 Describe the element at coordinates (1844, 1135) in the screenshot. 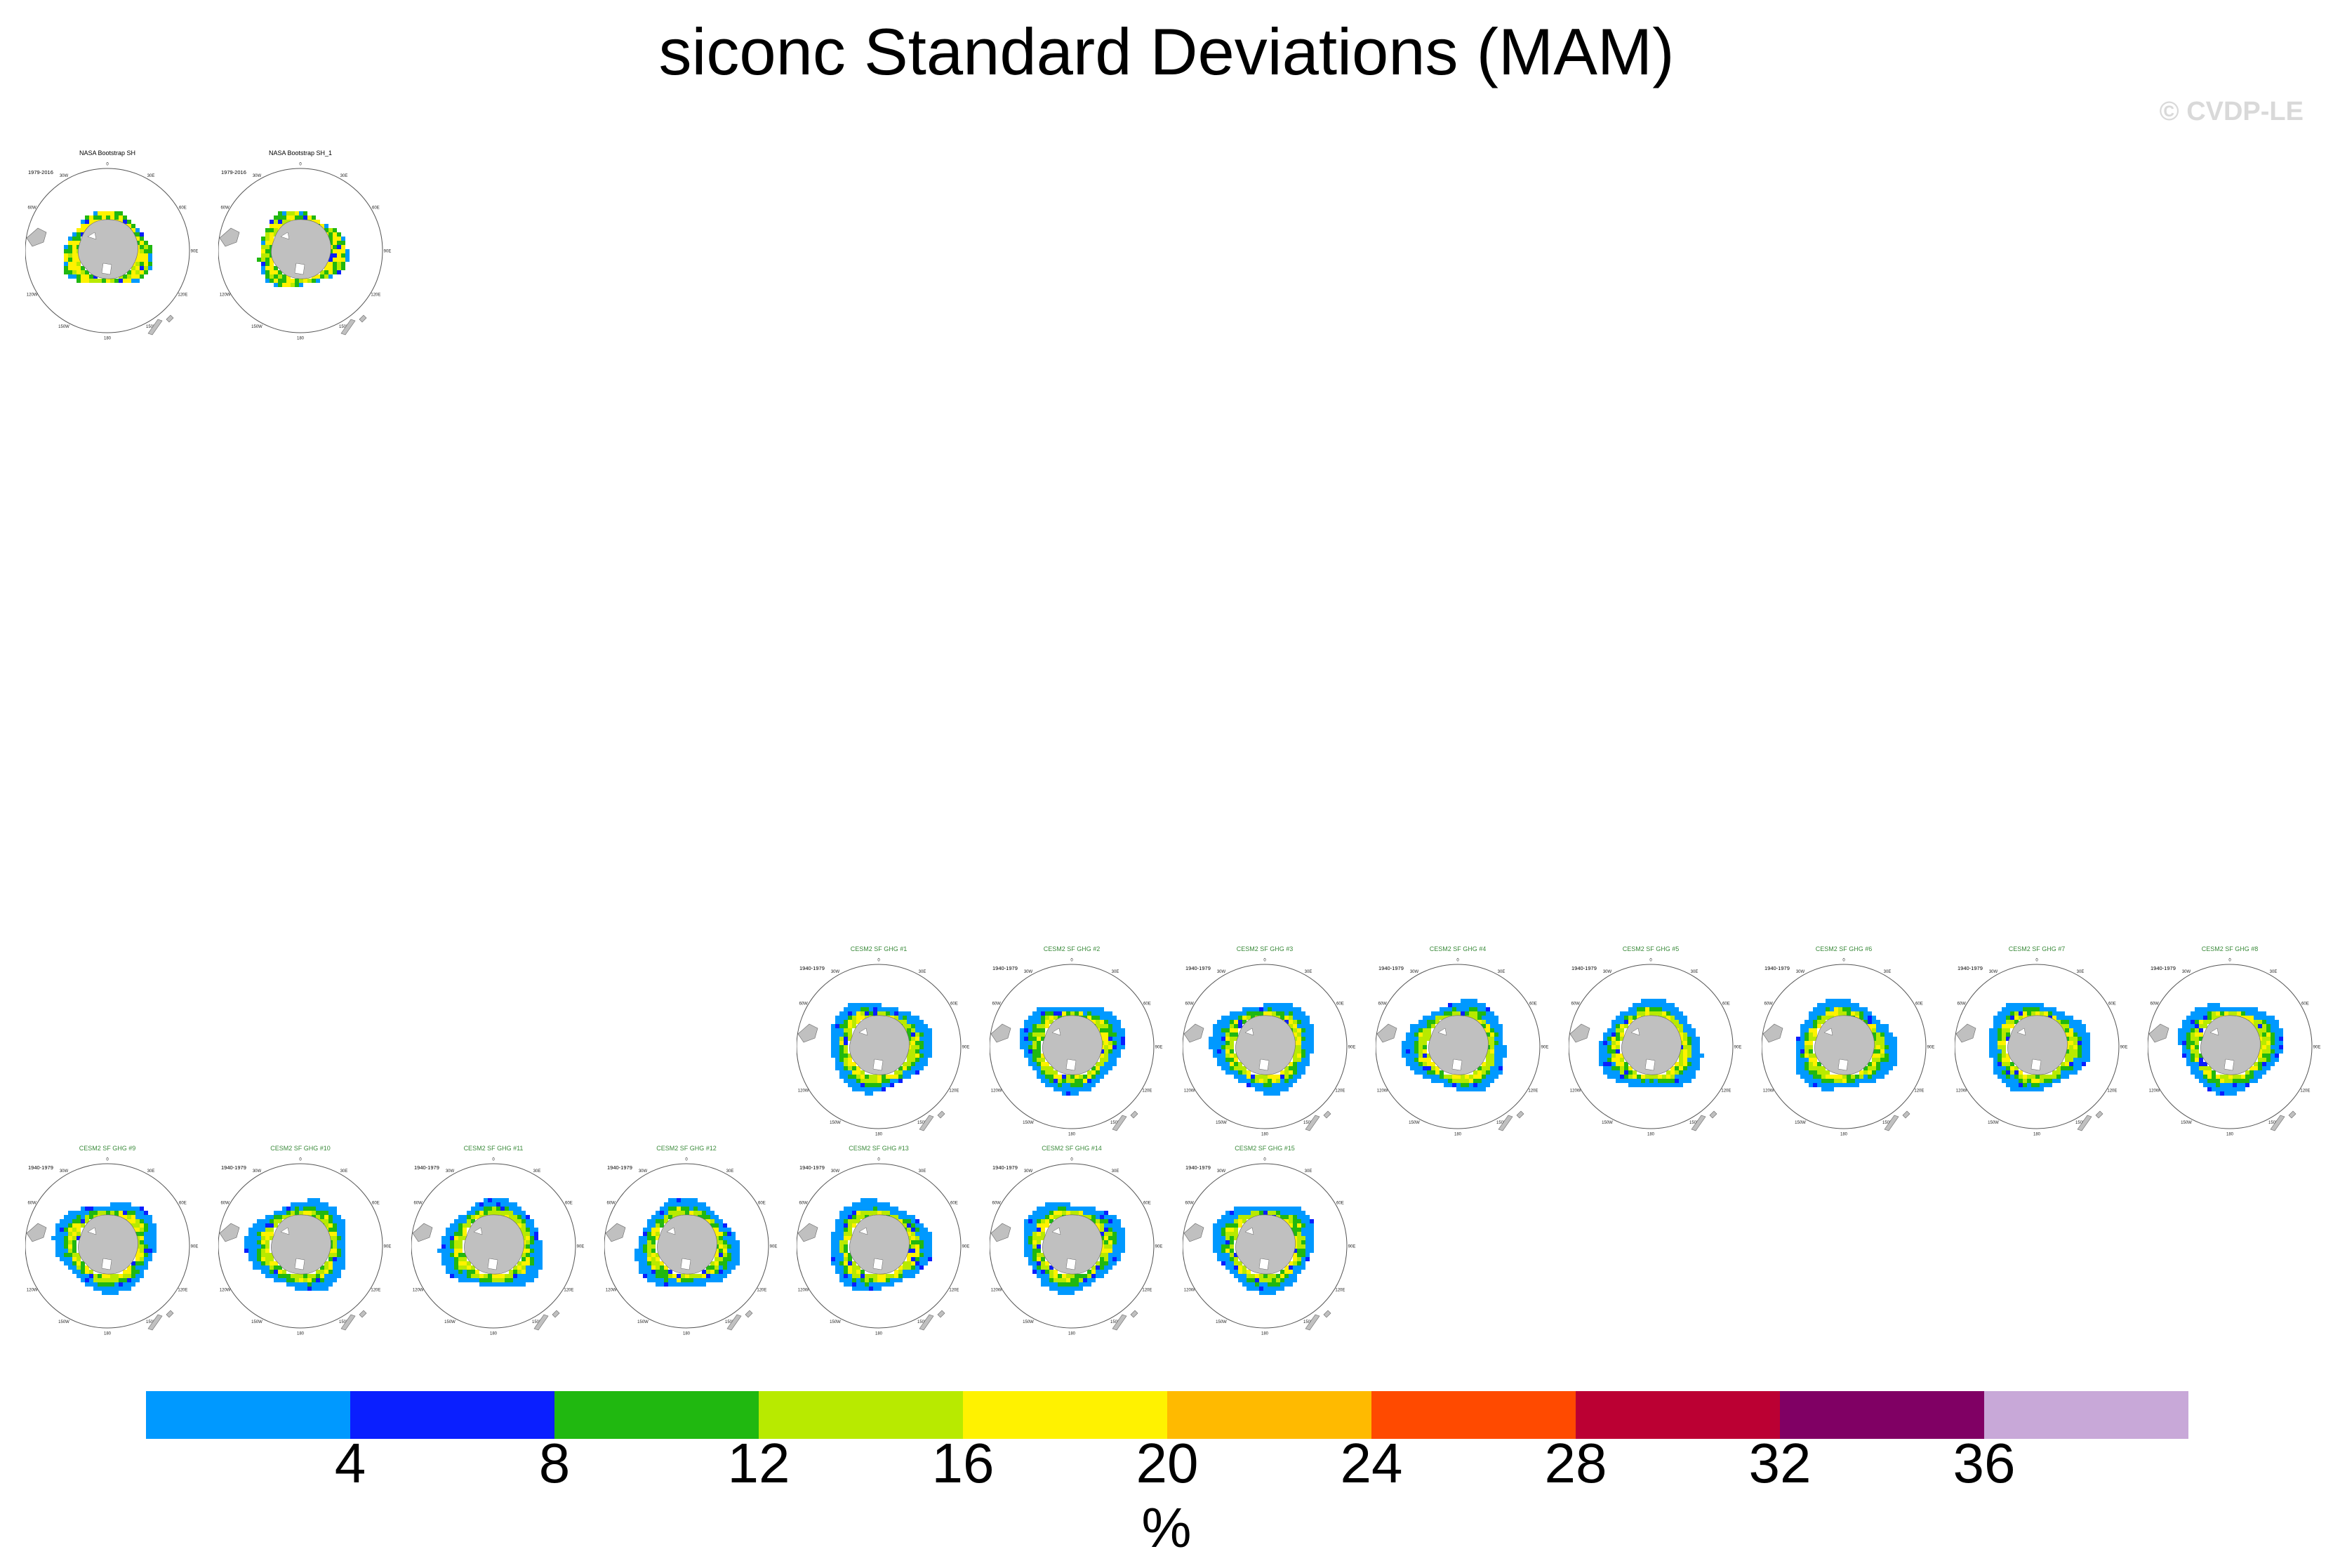

I see `longitude-label: 180` at that location.